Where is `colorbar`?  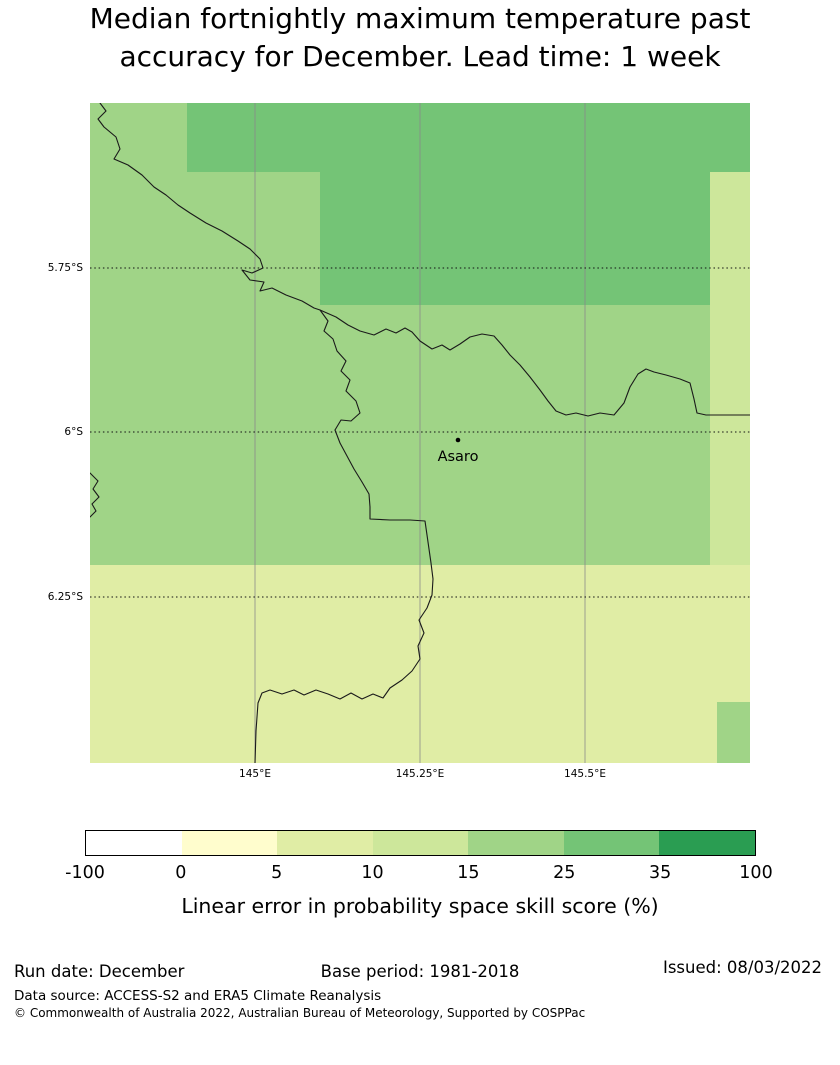 colorbar is located at coordinates (420, 843).